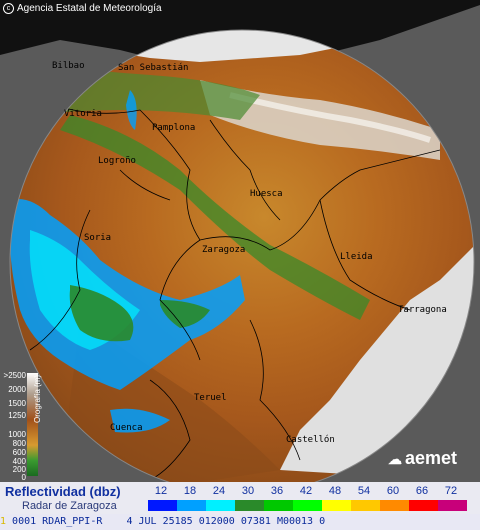 The width and height of the screenshot is (480, 530). Describe the element at coordinates (68, 66) in the screenshot. I see `city-label: Bilbao` at that location.